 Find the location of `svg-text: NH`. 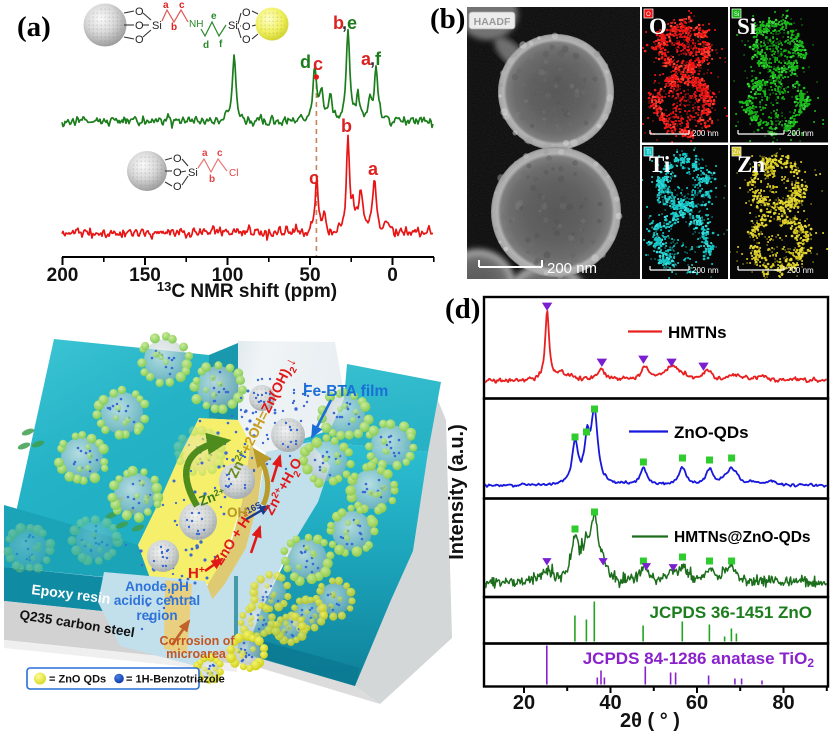

svg-text: NH is located at coordinates (196, 24).